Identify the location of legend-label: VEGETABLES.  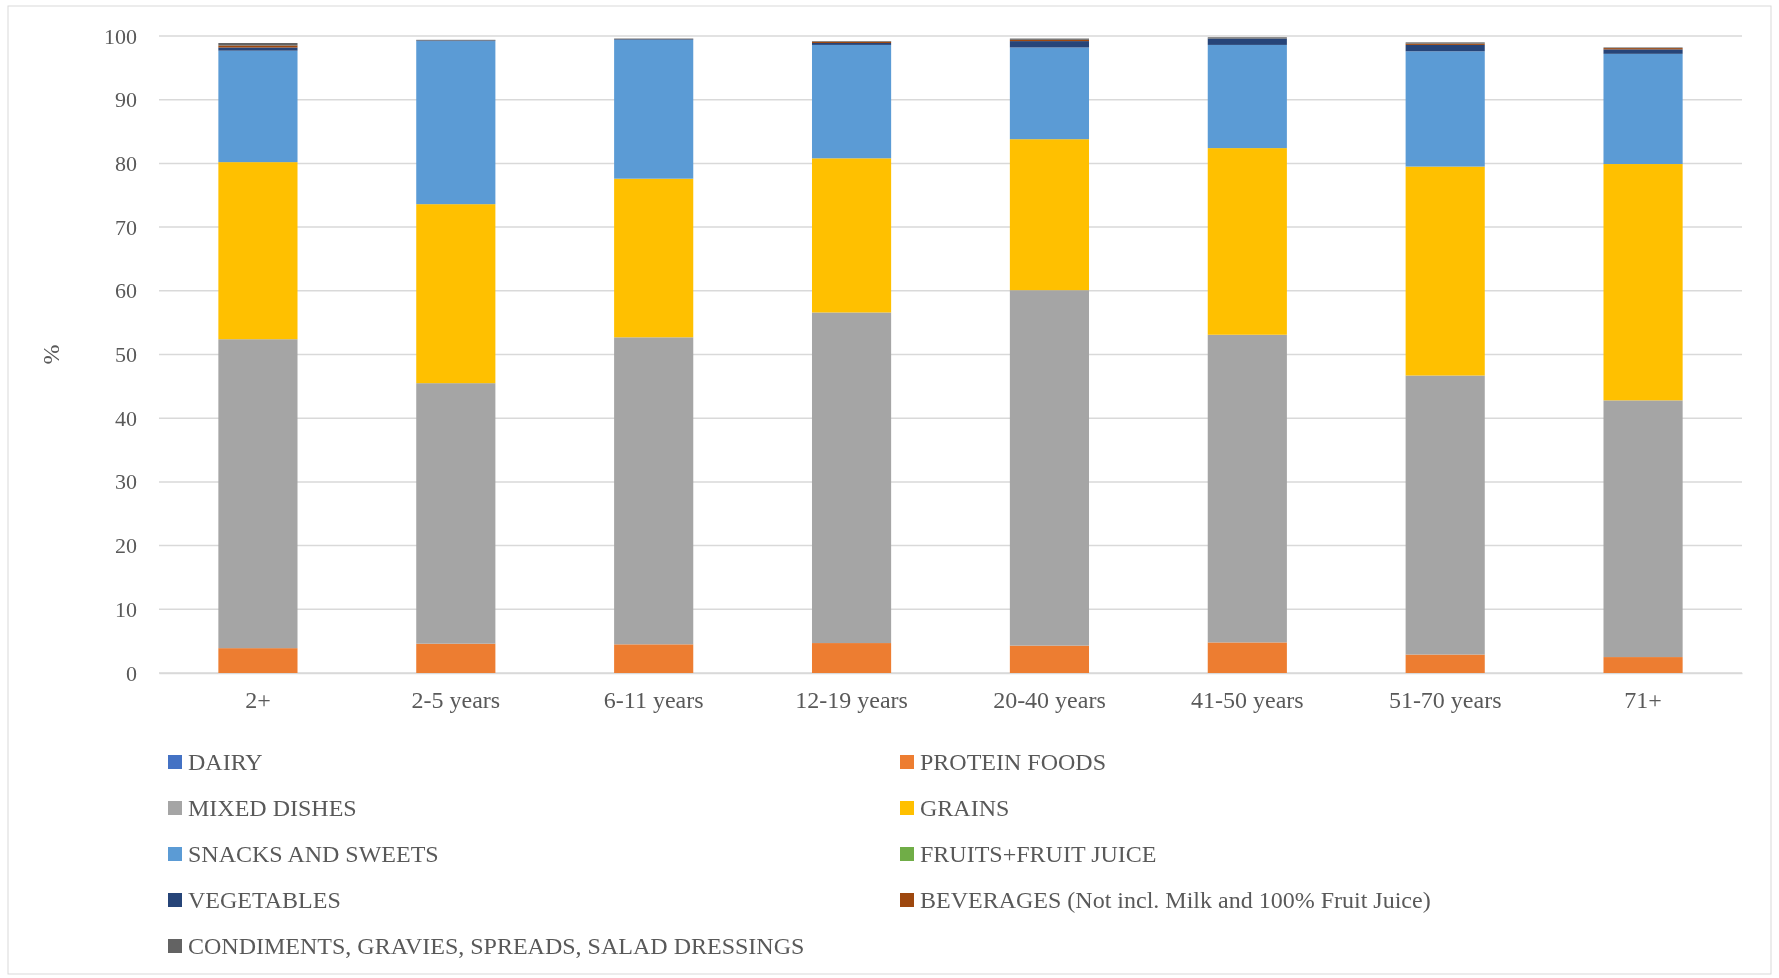
(264, 900).